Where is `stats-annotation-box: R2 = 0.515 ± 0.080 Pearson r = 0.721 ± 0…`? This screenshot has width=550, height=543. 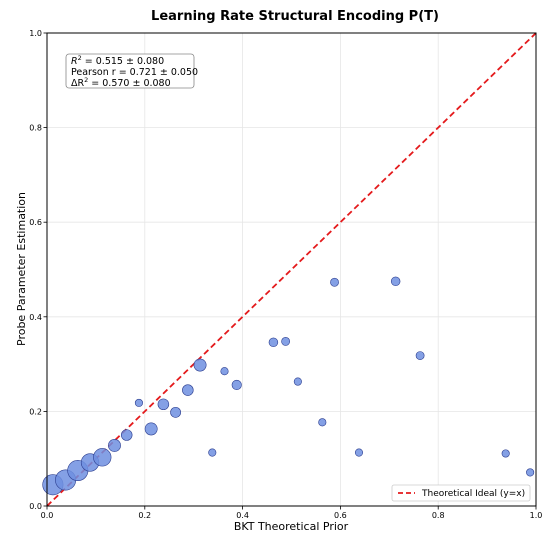 stats-annotation-box: R2 = 0.515 ± 0.080 Pearson r = 0.721 ± 0… is located at coordinates (131, 71).